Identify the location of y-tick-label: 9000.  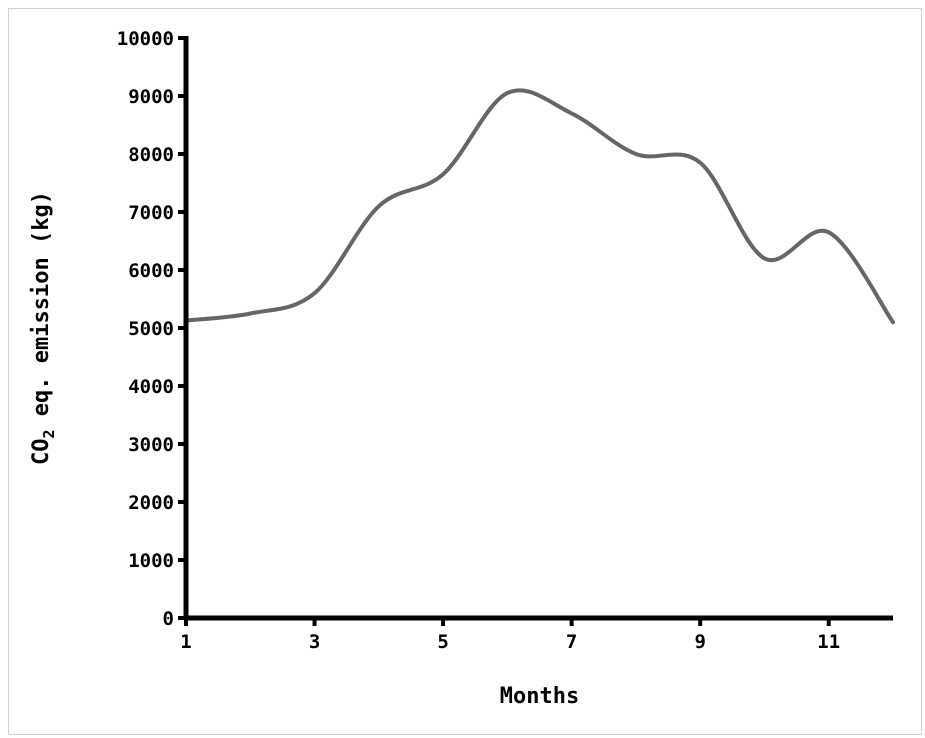
(151, 97).